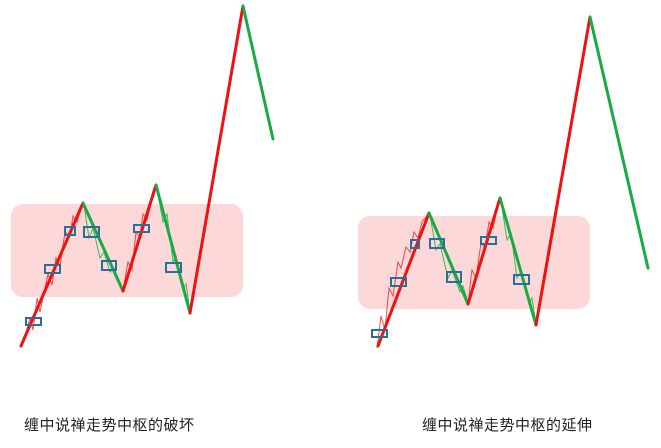 Image resolution: width=661 pixels, height=448 pixels. I want to click on caption-left: 缠中说禅走势中枢的破坏, so click(109, 425).